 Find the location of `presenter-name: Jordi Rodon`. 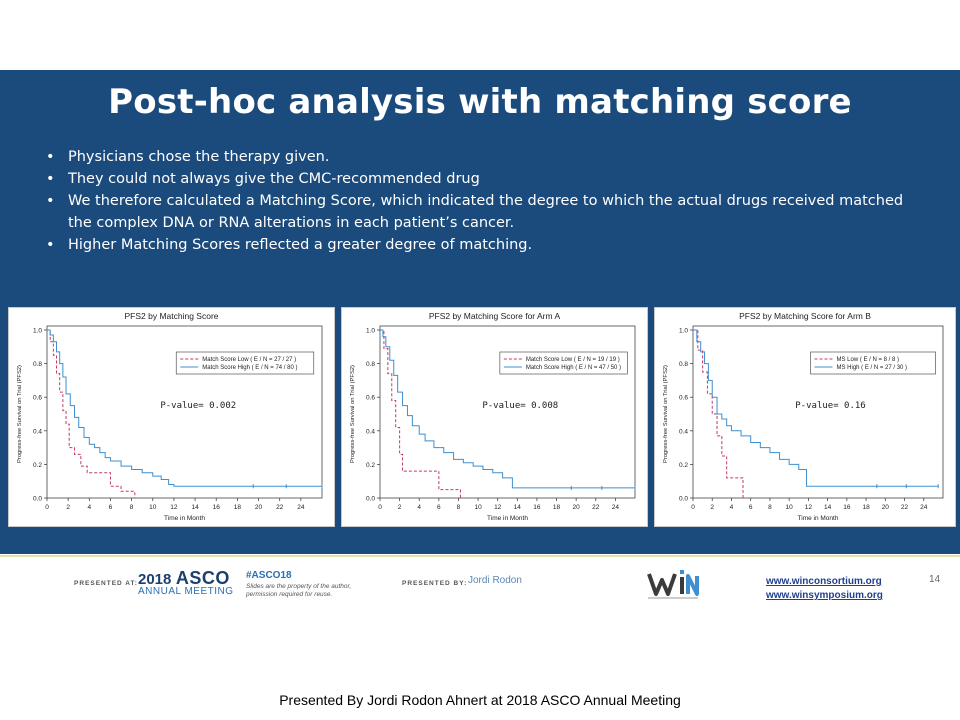

presenter-name: Jordi Rodon is located at coordinates (495, 580).